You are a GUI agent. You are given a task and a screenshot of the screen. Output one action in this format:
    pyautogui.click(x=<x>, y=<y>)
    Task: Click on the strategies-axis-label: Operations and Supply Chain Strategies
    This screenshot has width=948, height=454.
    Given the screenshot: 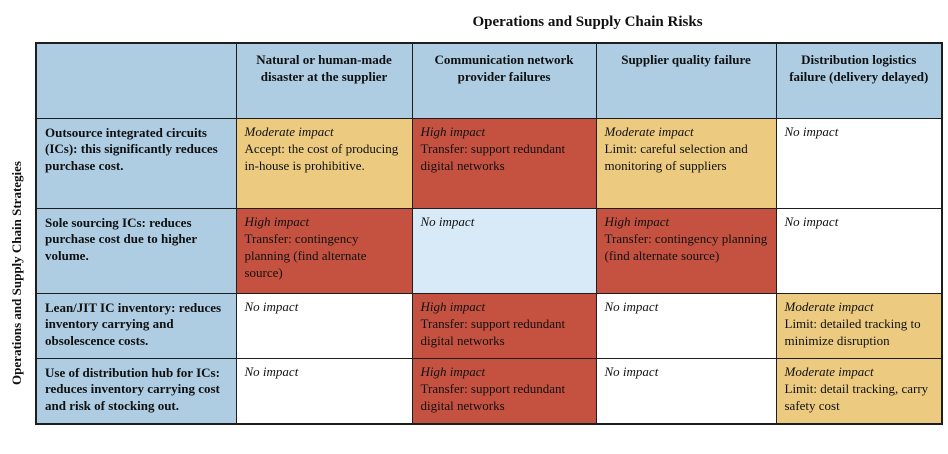 What is the action you would take?
    pyautogui.click(x=16, y=273)
    